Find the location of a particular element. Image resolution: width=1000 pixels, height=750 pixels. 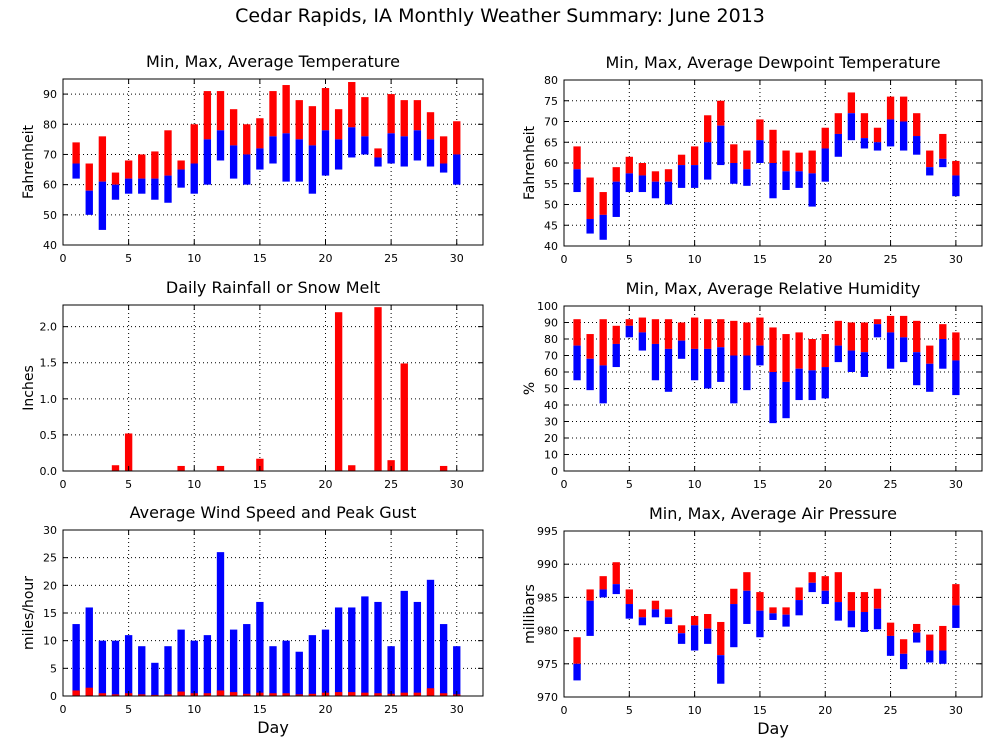

rainfall-xtick-label: 0 is located at coordinates (63, 484).